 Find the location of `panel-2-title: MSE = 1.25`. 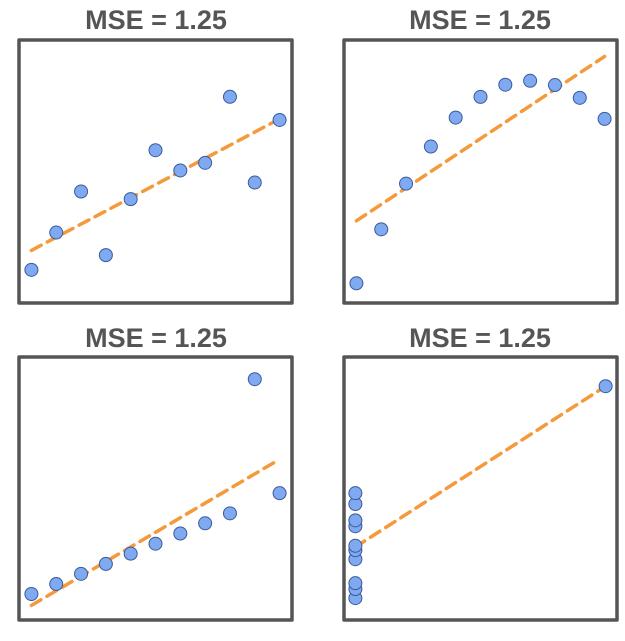

panel-2-title: MSE = 1.25 is located at coordinates (480, 20).